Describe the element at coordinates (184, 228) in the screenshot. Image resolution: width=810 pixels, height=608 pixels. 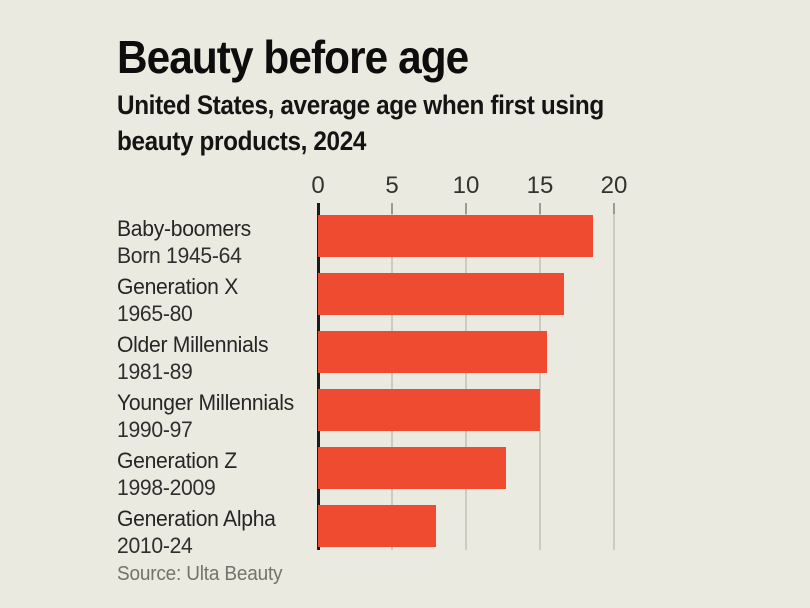
I see `category-label: Baby-boomers` at that location.